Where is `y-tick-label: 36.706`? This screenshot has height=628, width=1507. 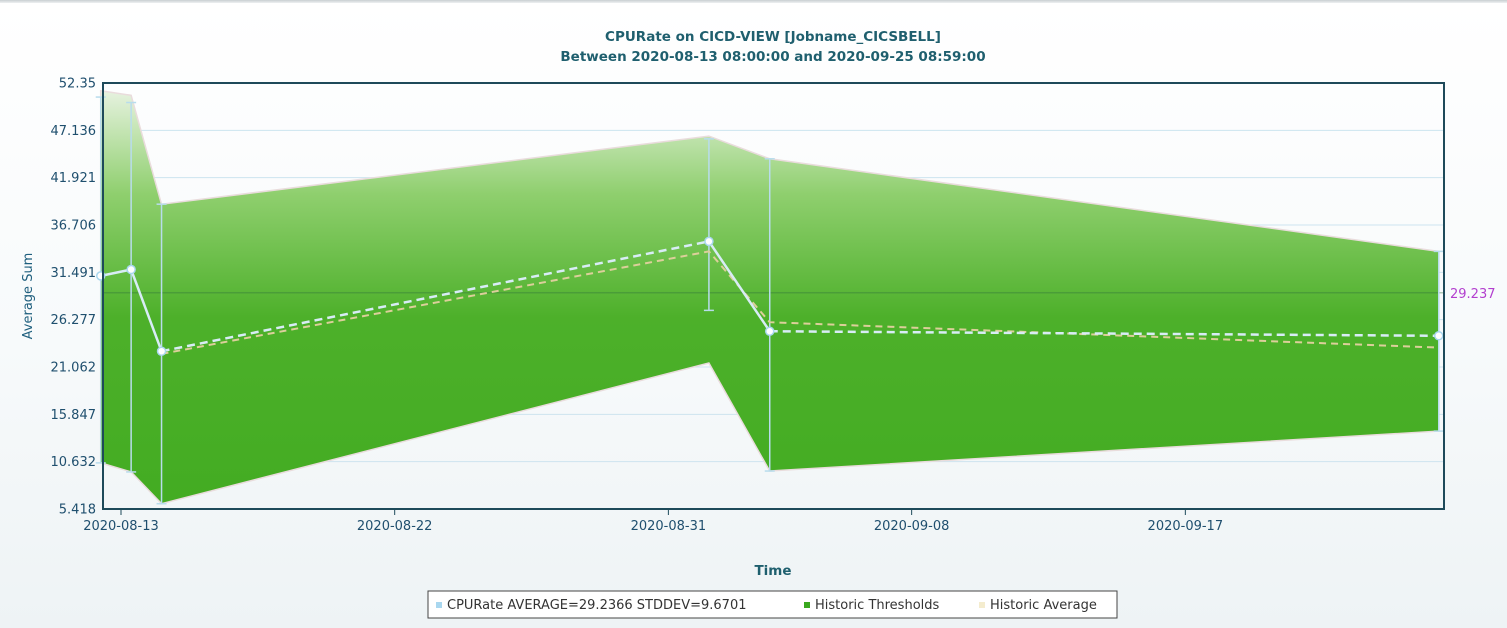
y-tick-label: 36.706 is located at coordinates (74, 226).